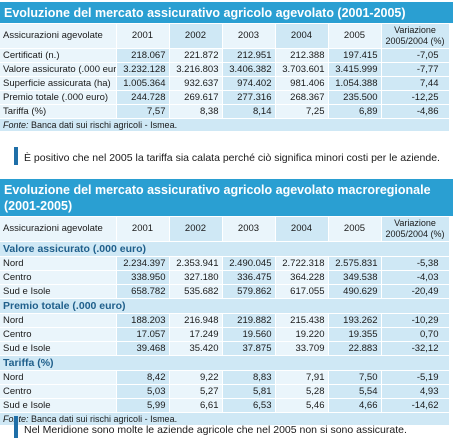 Image resolution: width=453 pixels, height=447 pixels. Describe the element at coordinates (415, 291) in the screenshot. I see `variation-cell: -20,49` at that location.